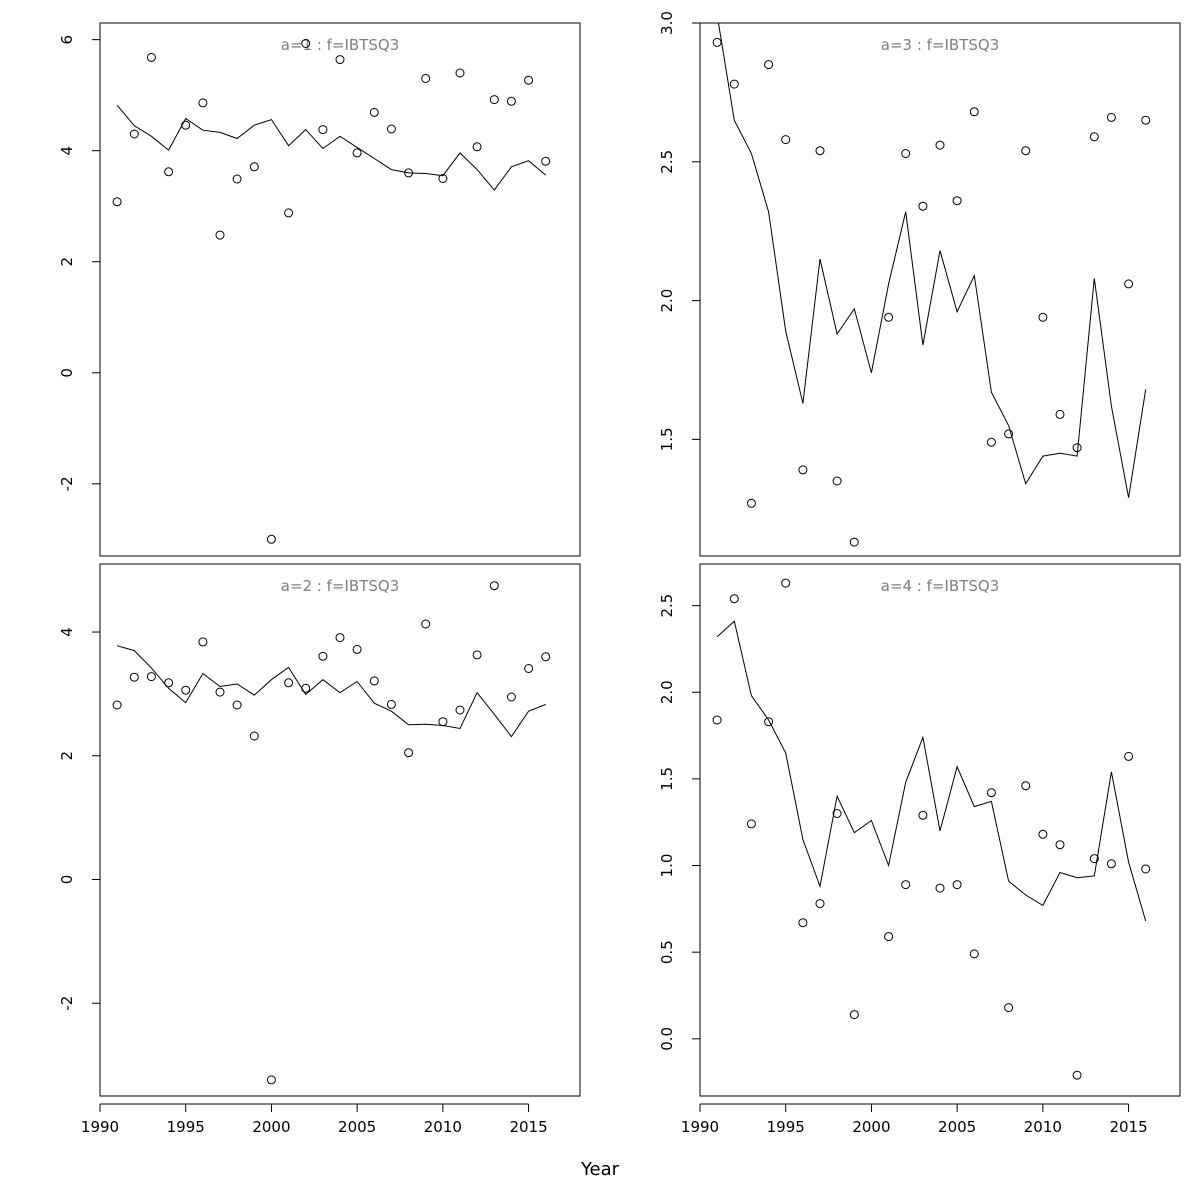 This screenshot has height=1200, width=1200. What do you see at coordinates (67, 151) in the screenshot?
I see `y-tick-label: 4` at bounding box center [67, 151].